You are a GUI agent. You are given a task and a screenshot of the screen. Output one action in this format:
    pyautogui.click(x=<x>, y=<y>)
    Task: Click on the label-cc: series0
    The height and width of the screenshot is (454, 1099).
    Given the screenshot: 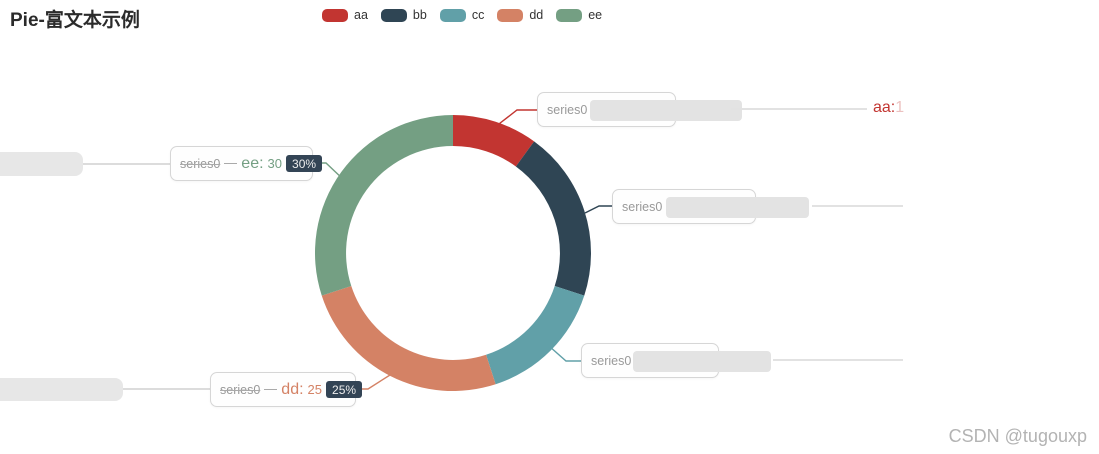 What is the action you would take?
    pyautogui.click(x=676, y=360)
    